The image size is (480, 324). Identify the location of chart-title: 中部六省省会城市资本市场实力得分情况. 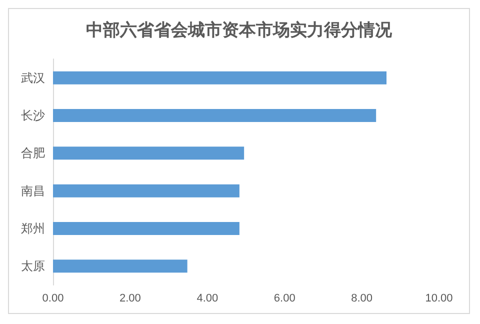
(239, 30).